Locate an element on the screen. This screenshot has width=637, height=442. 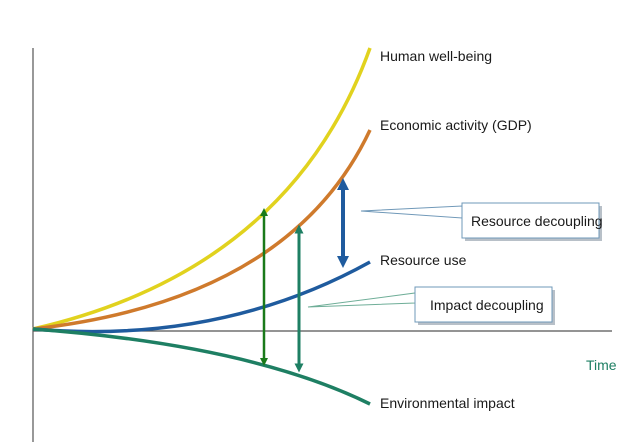
resource-use-curve is located at coordinates (201, 297).